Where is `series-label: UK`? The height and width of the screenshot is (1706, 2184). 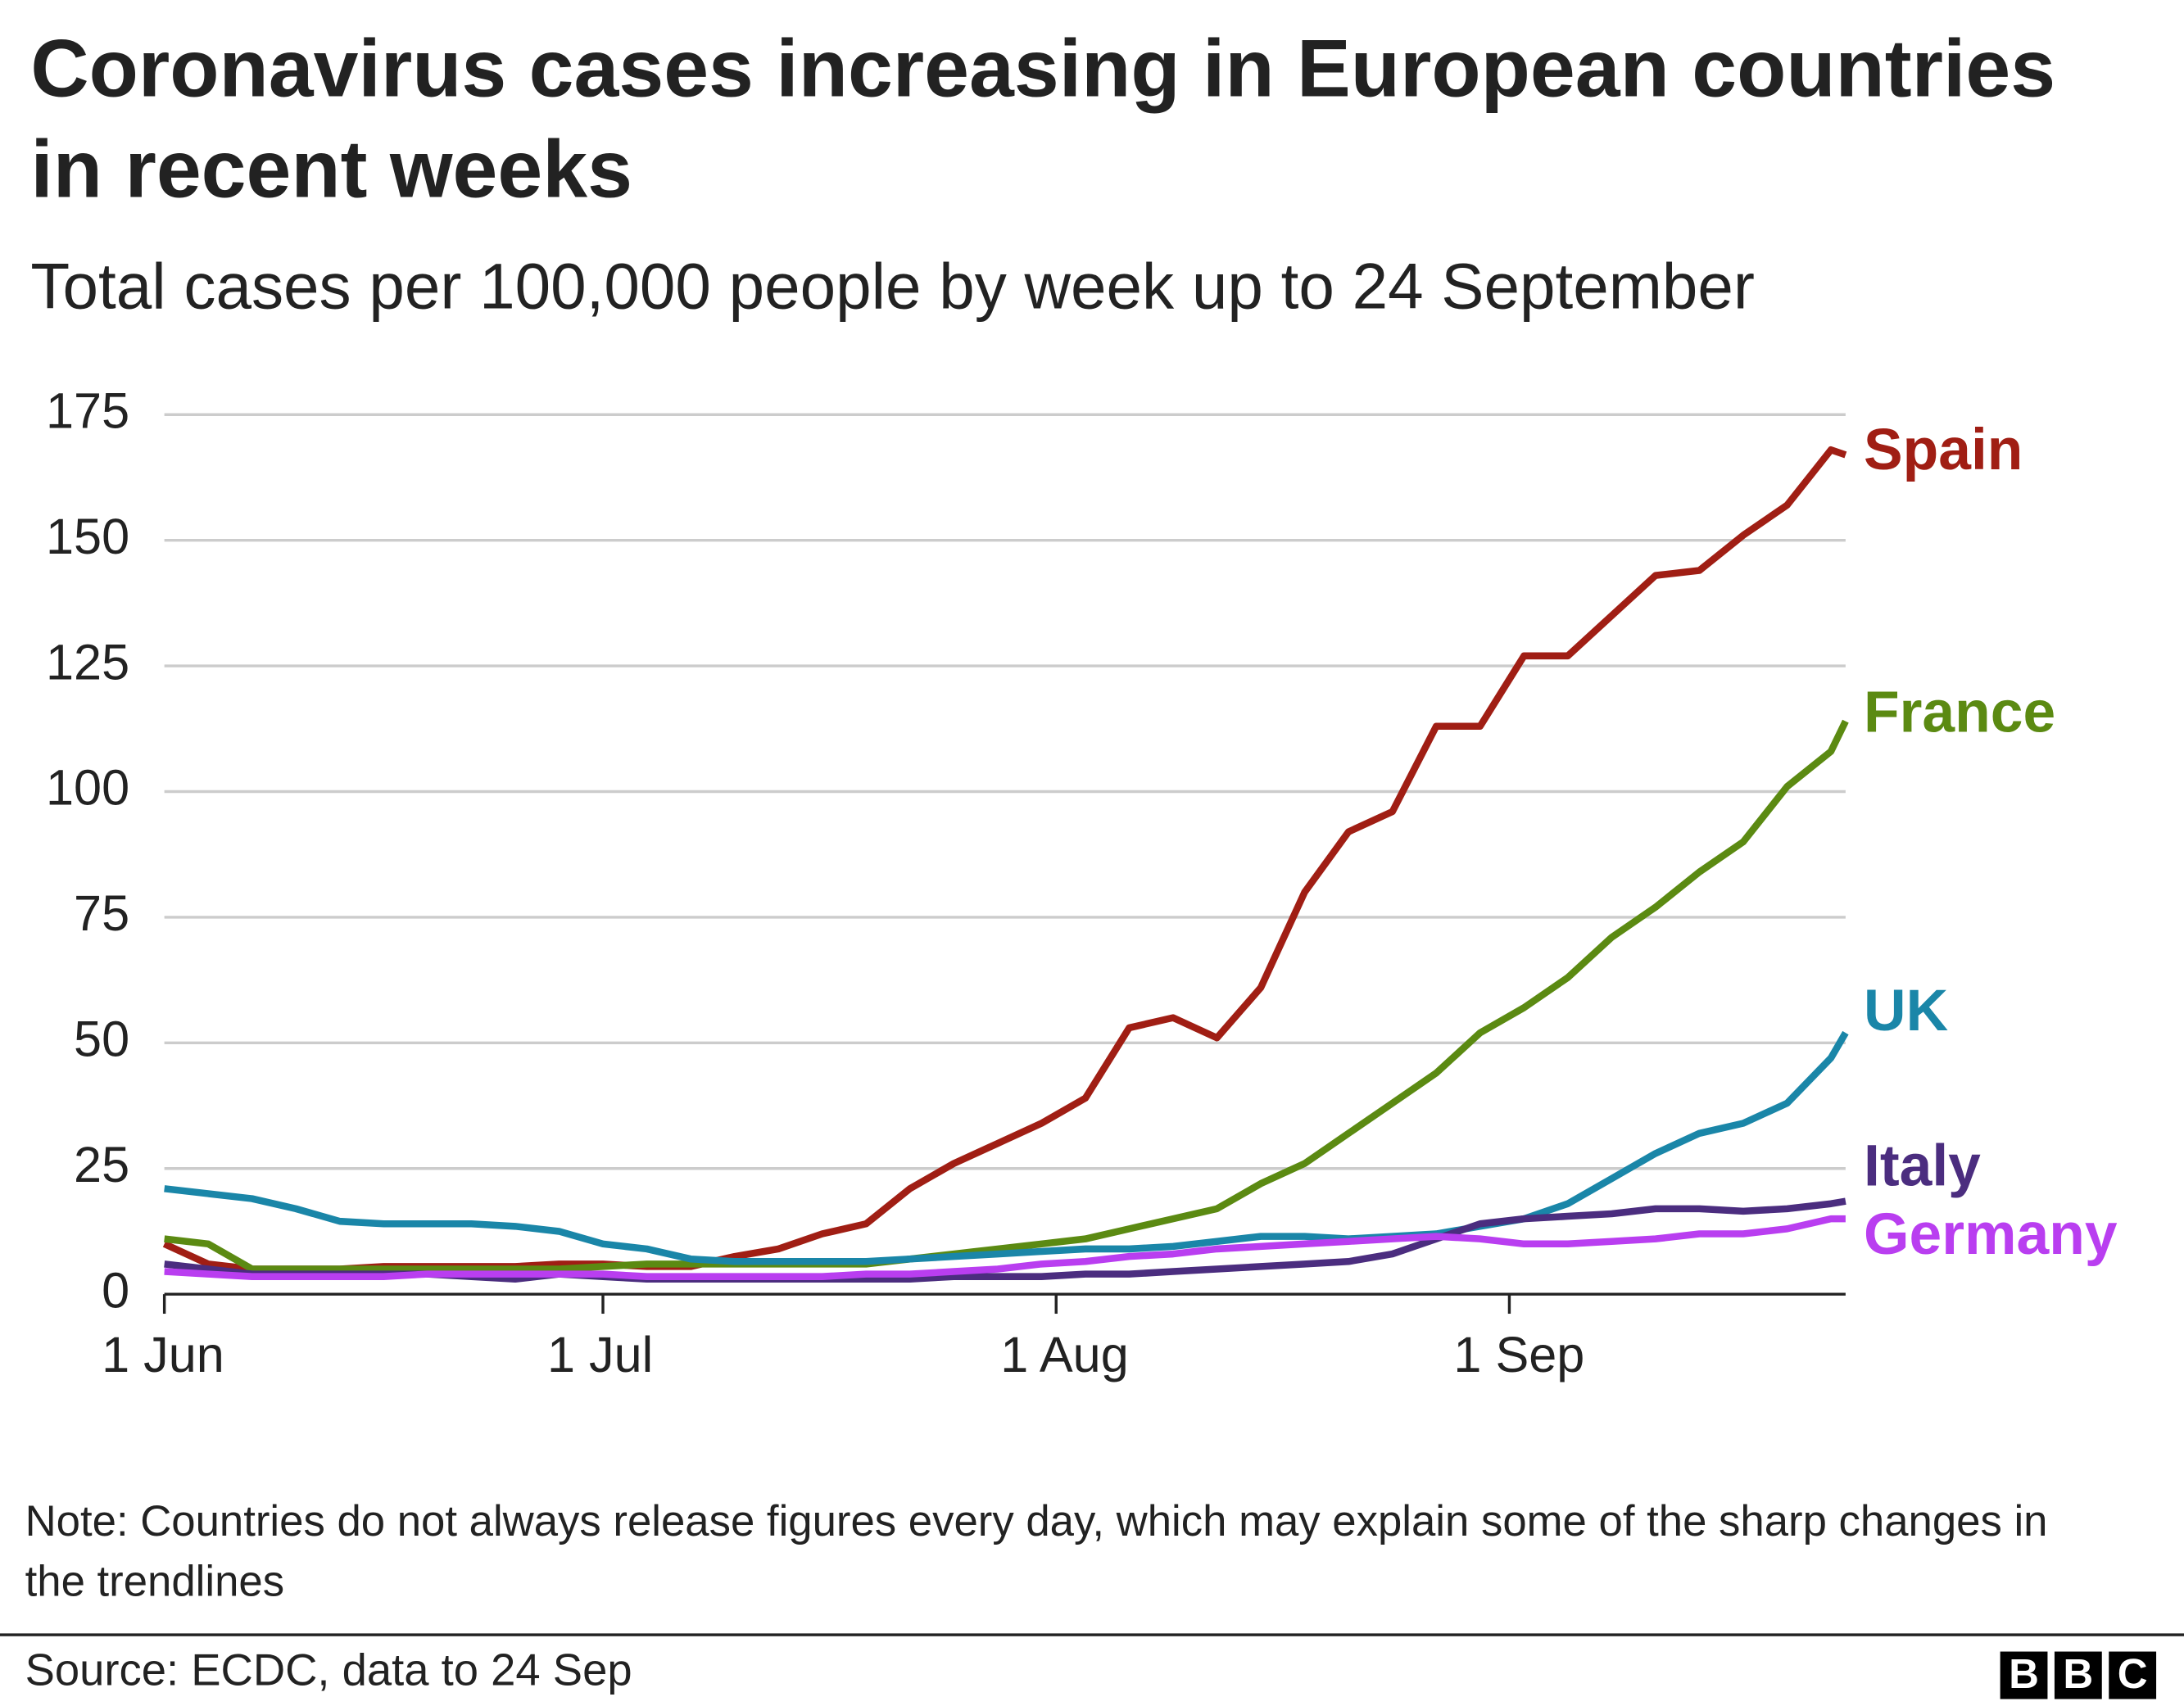 series-label: UK is located at coordinates (1906, 1010).